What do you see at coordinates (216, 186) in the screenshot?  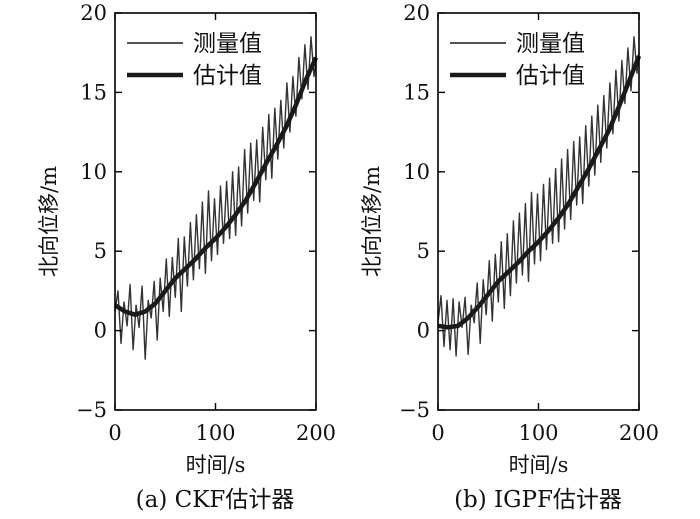 I see `series-line-estimate` at bounding box center [216, 186].